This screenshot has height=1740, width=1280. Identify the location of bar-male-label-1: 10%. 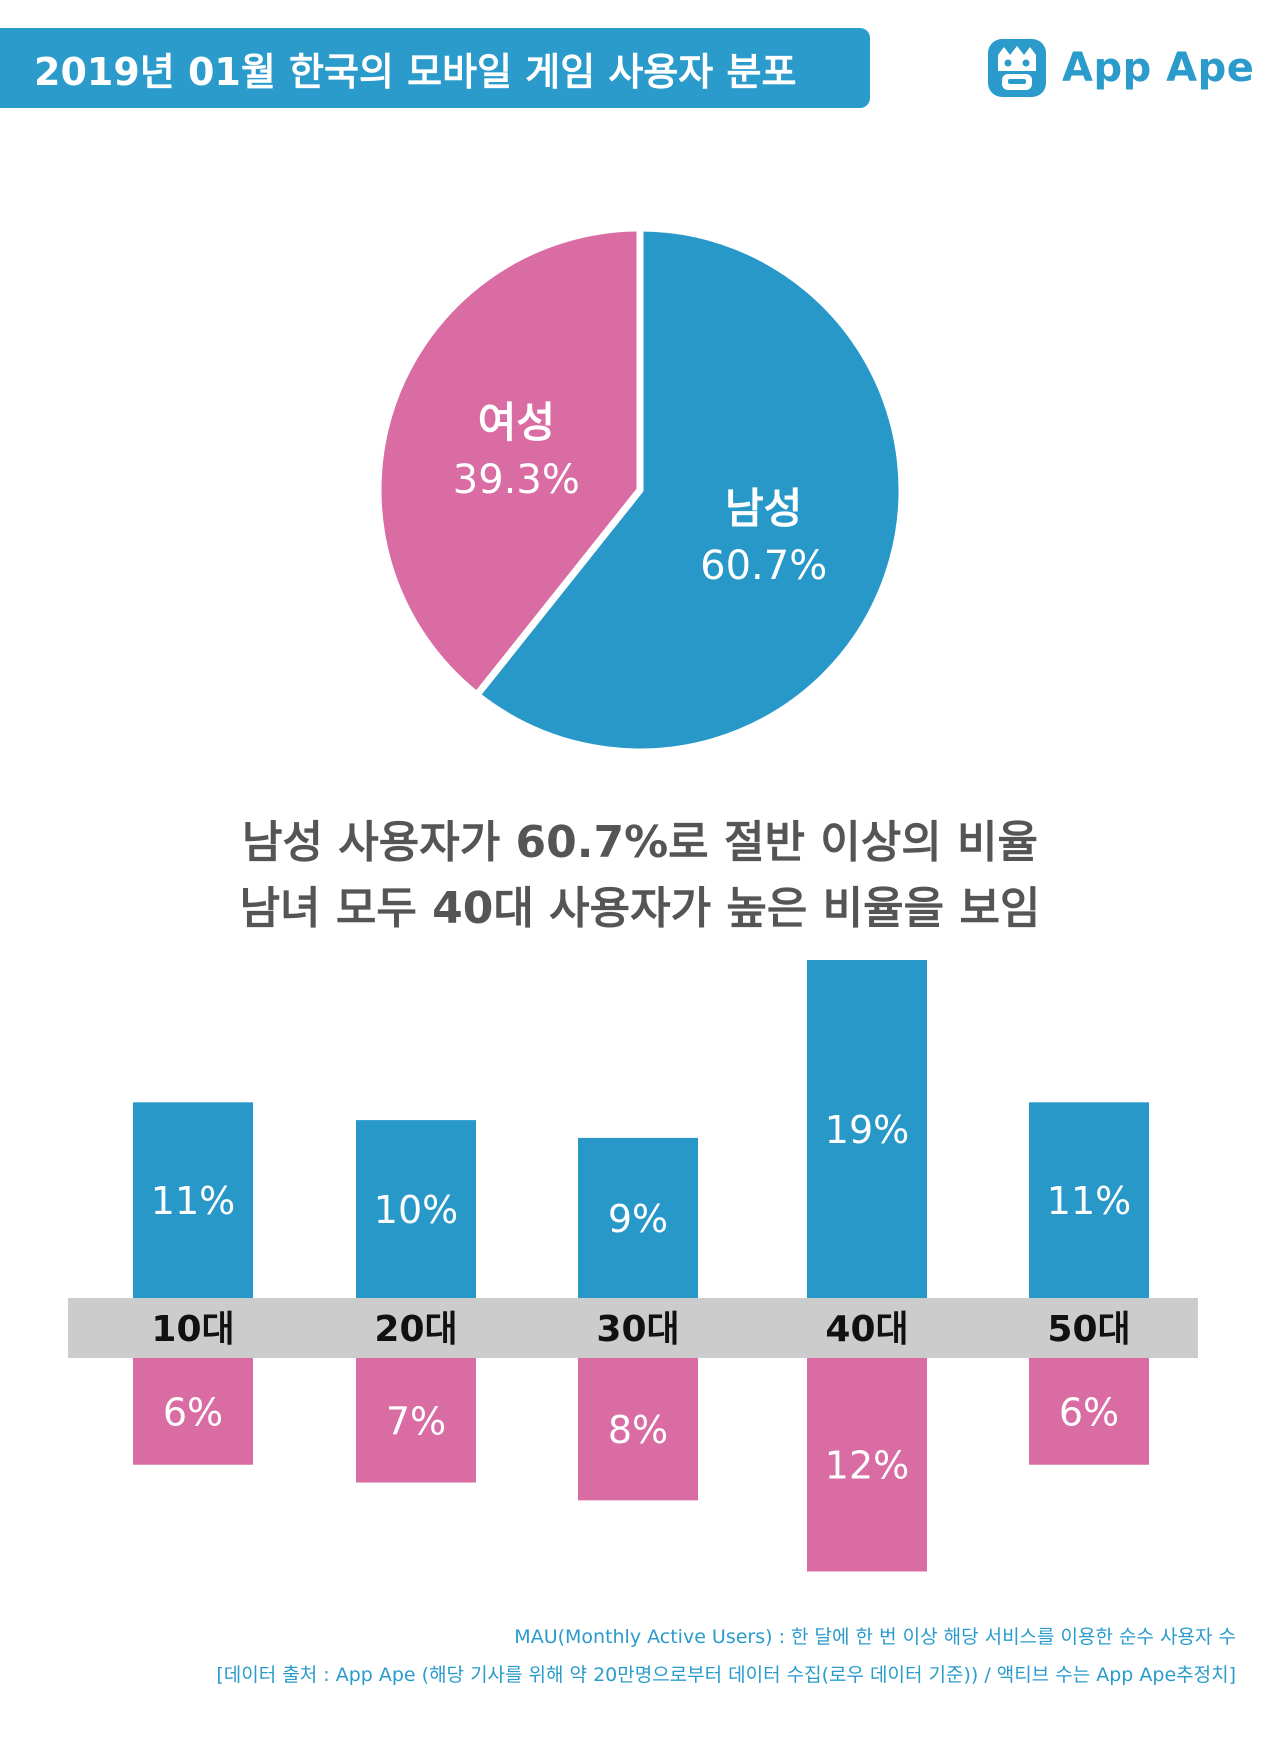
(416, 1210).